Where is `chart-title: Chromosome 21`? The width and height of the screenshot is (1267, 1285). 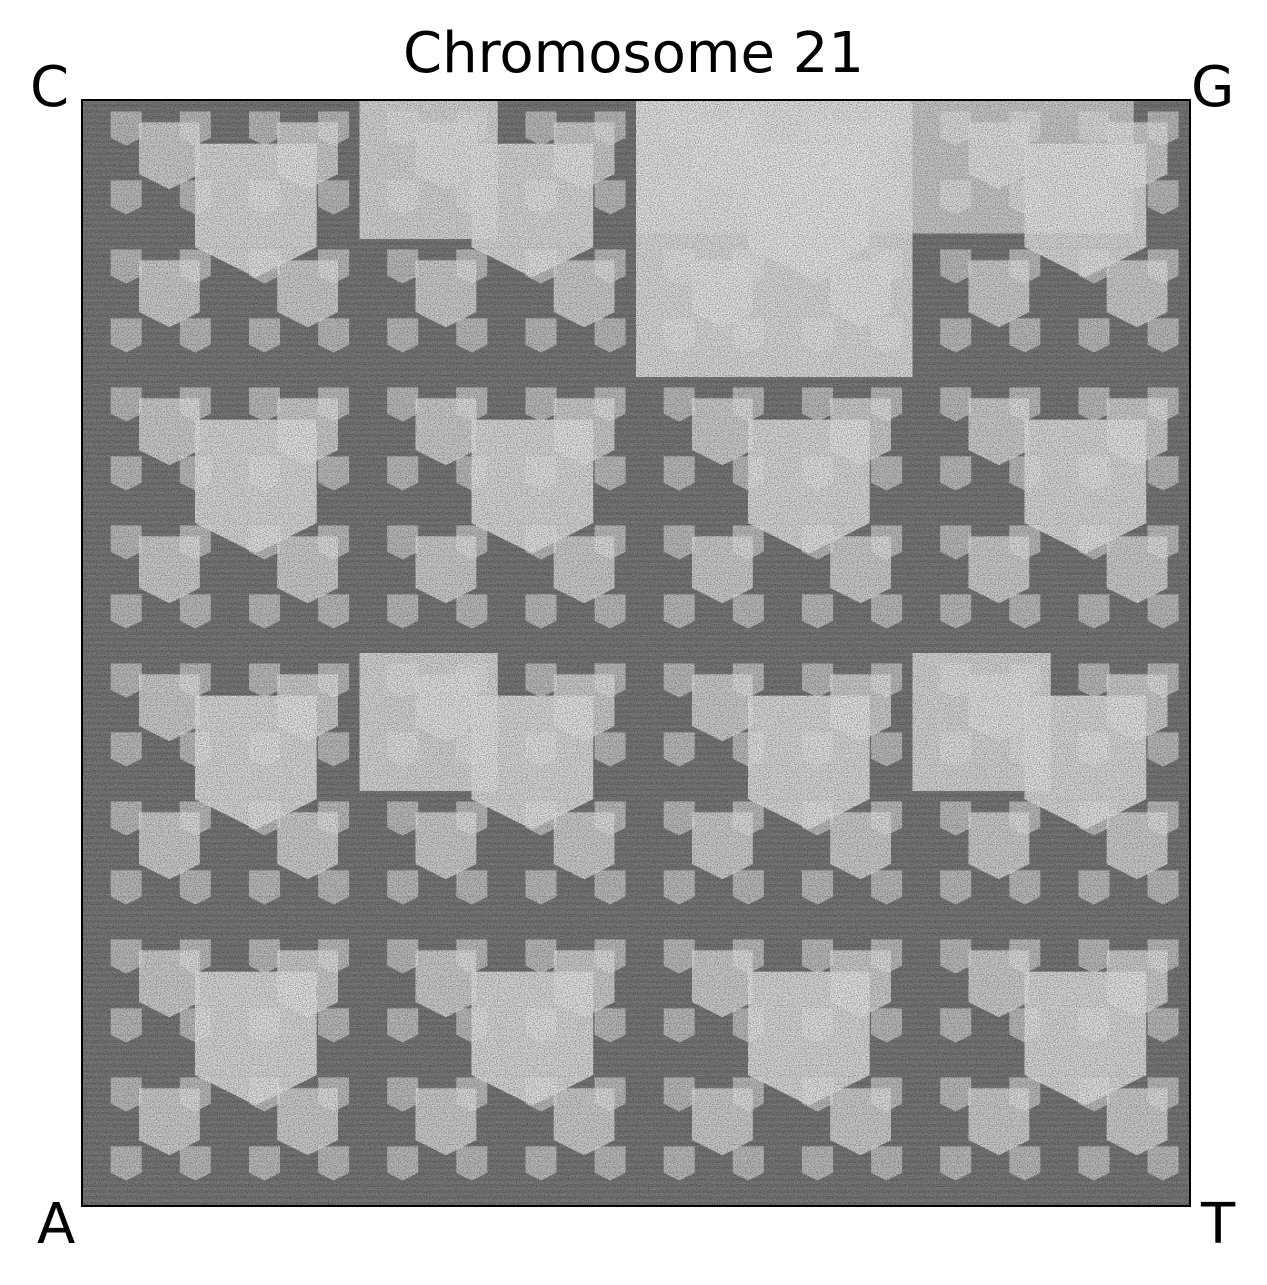 chart-title: Chromosome 21 is located at coordinates (633, 53).